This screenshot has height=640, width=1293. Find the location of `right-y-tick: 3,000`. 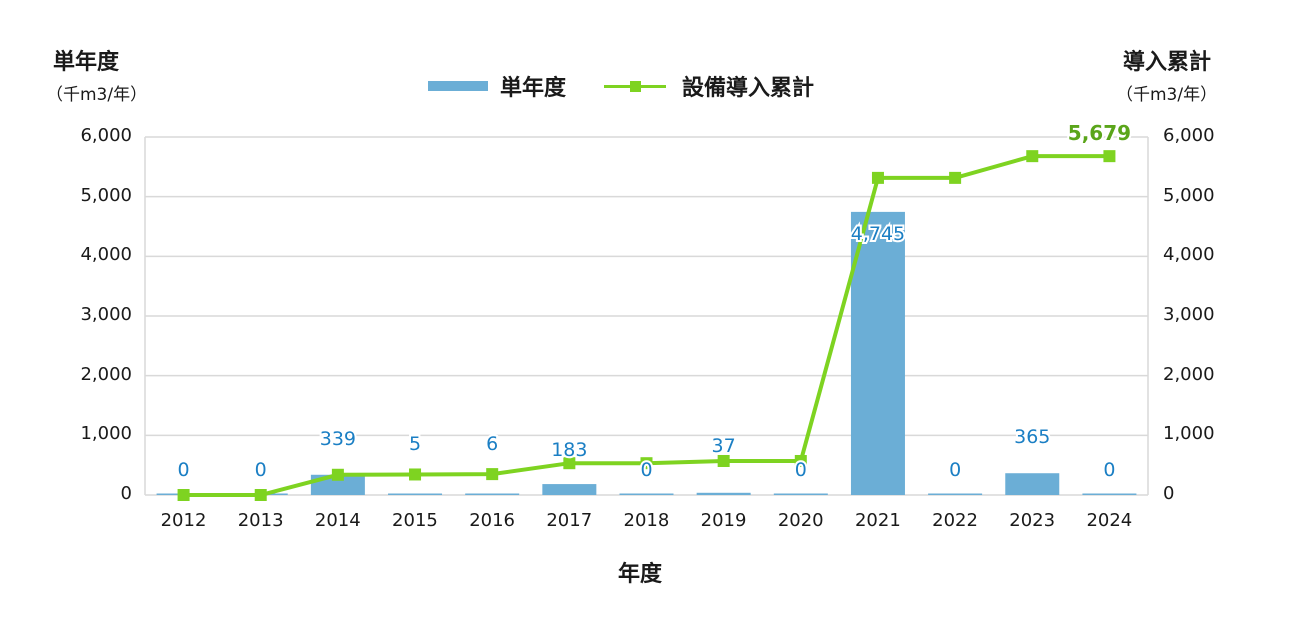

right-y-tick: 3,000 is located at coordinates (1189, 314).